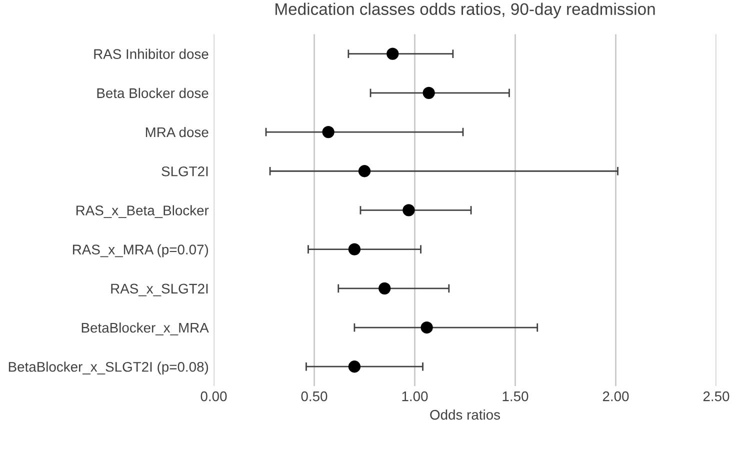 The height and width of the screenshot is (457, 750). What do you see at coordinates (140, 251) in the screenshot?
I see `y-tick-label: RAS_x_MRA (p=0.07)` at bounding box center [140, 251].